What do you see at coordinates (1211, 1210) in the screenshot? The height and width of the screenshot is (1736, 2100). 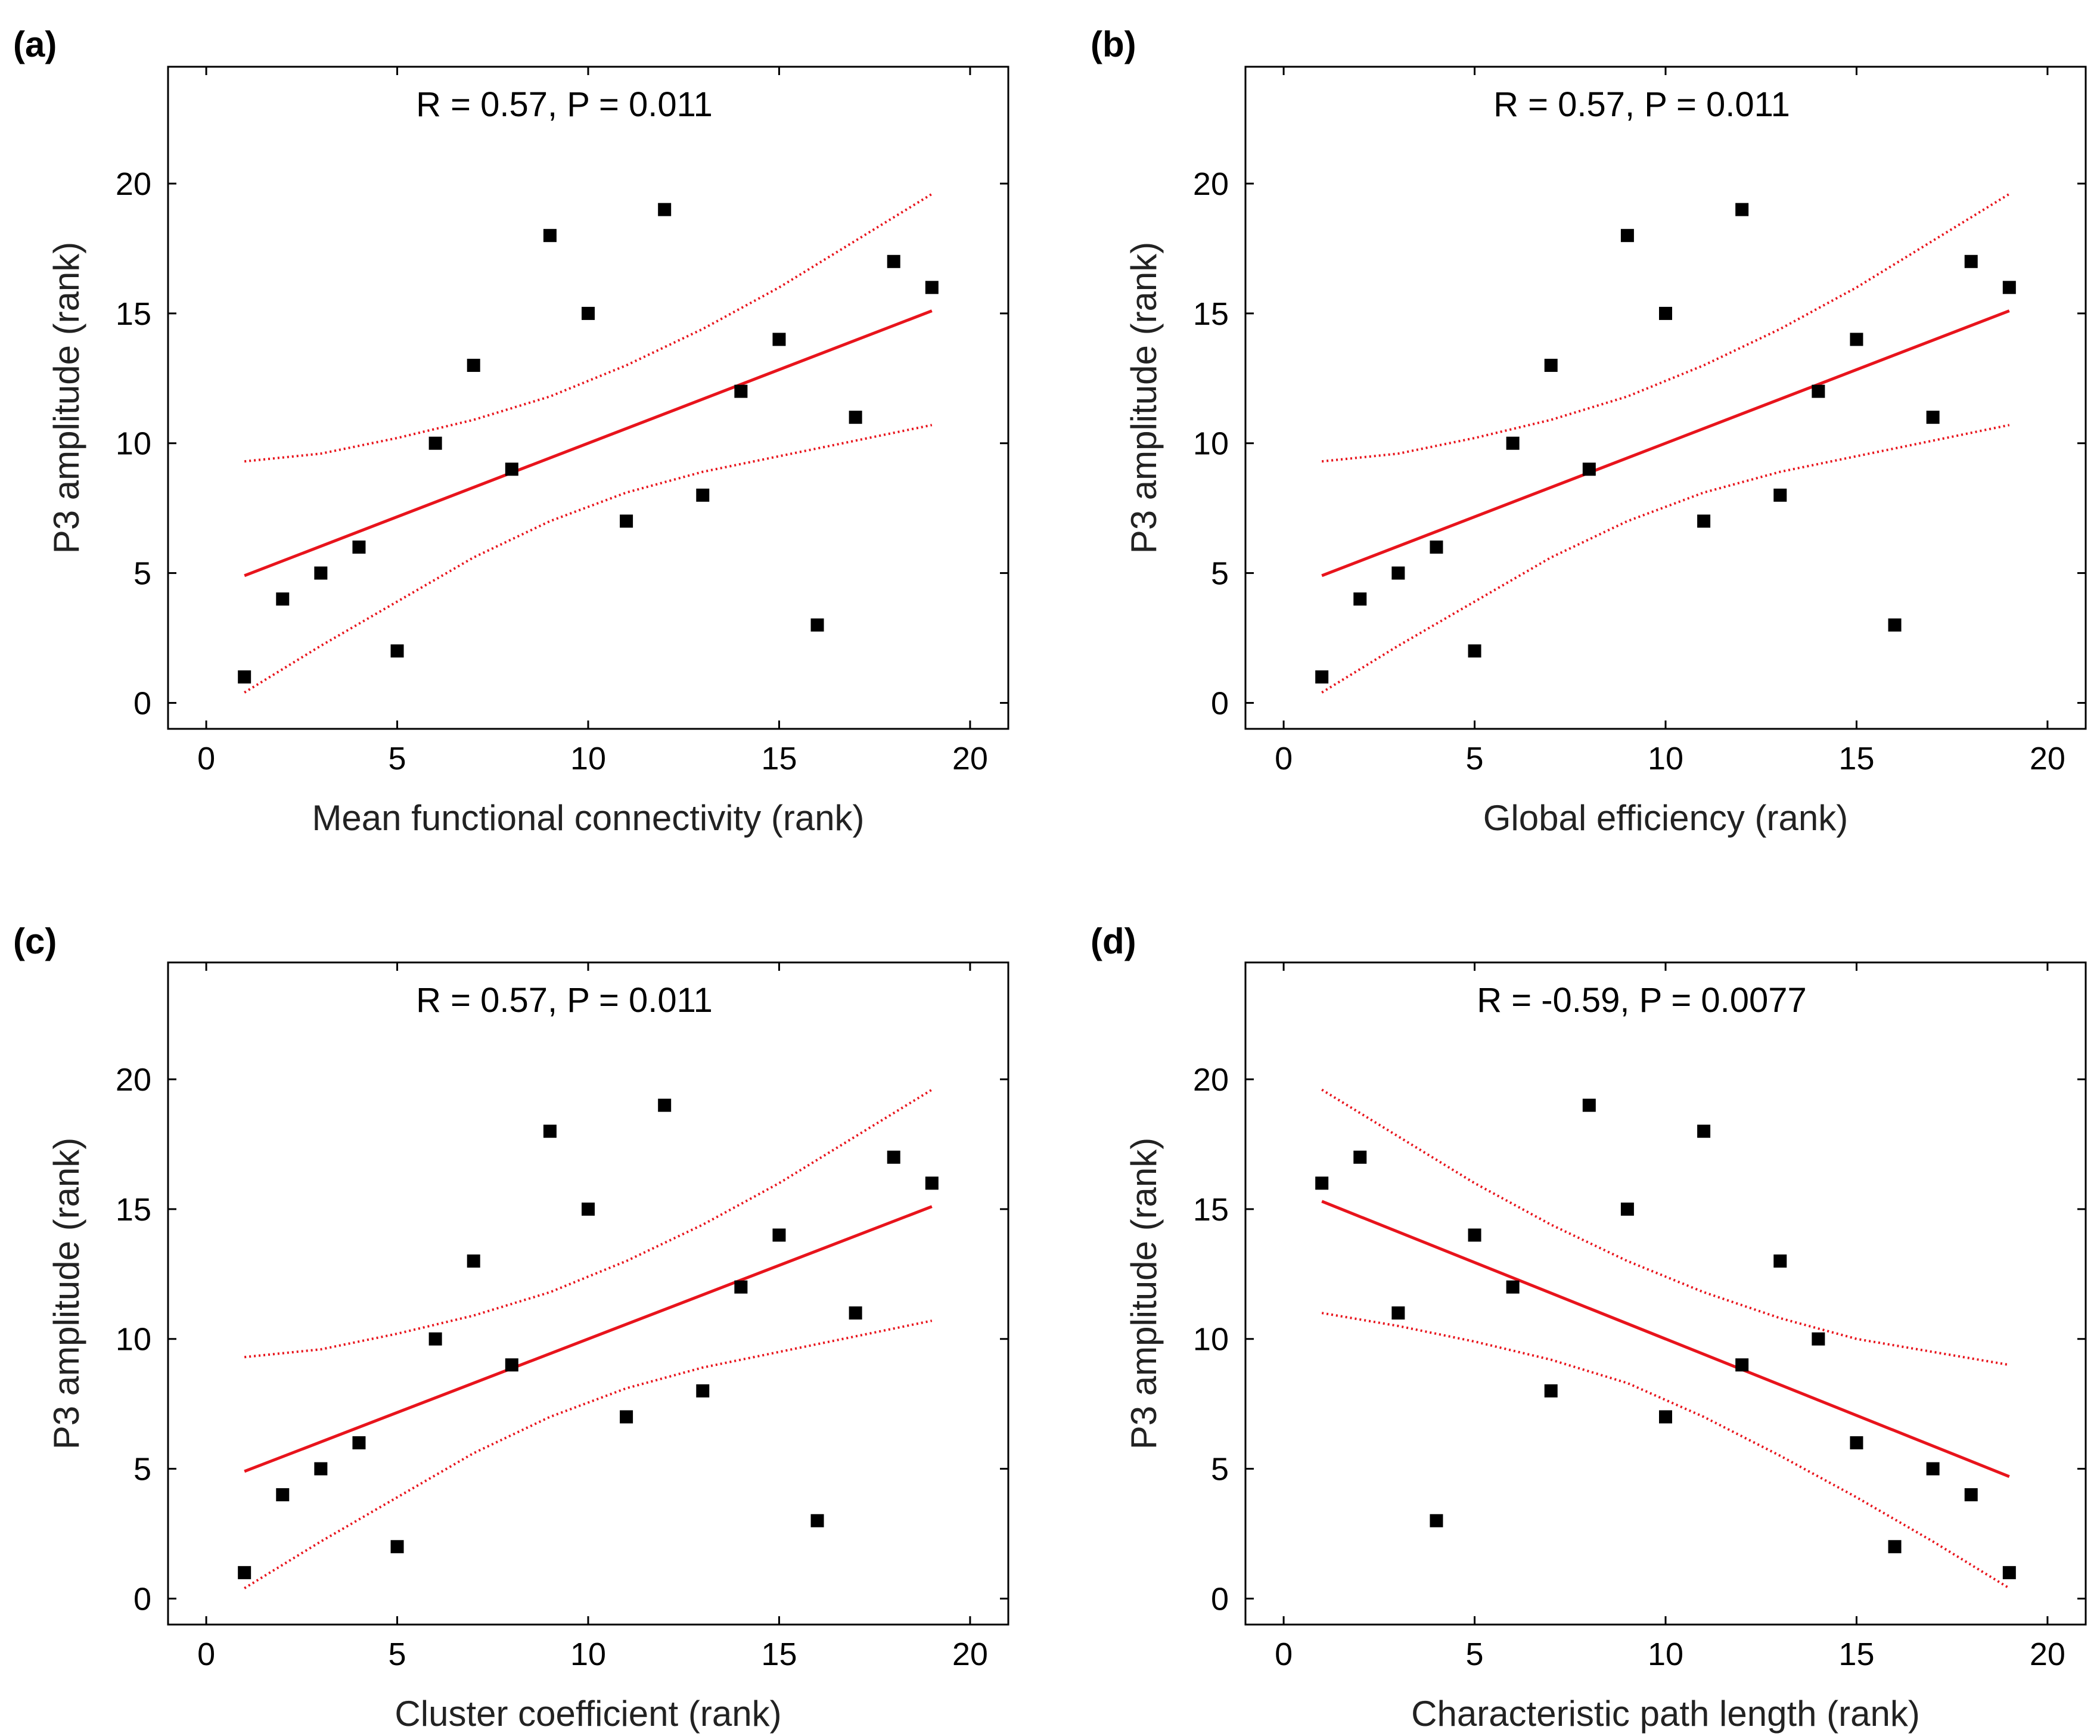 I see `y-tick-label: 15` at bounding box center [1211, 1210].